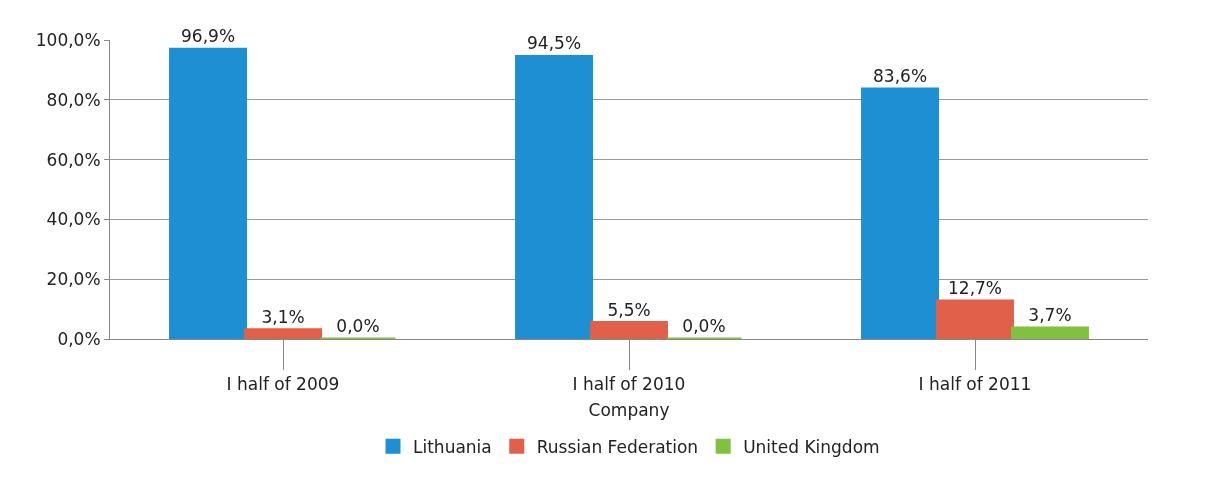 This screenshot has height=489, width=1208. What do you see at coordinates (73, 219) in the screenshot?
I see `y-tick-label: 40,0%` at bounding box center [73, 219].